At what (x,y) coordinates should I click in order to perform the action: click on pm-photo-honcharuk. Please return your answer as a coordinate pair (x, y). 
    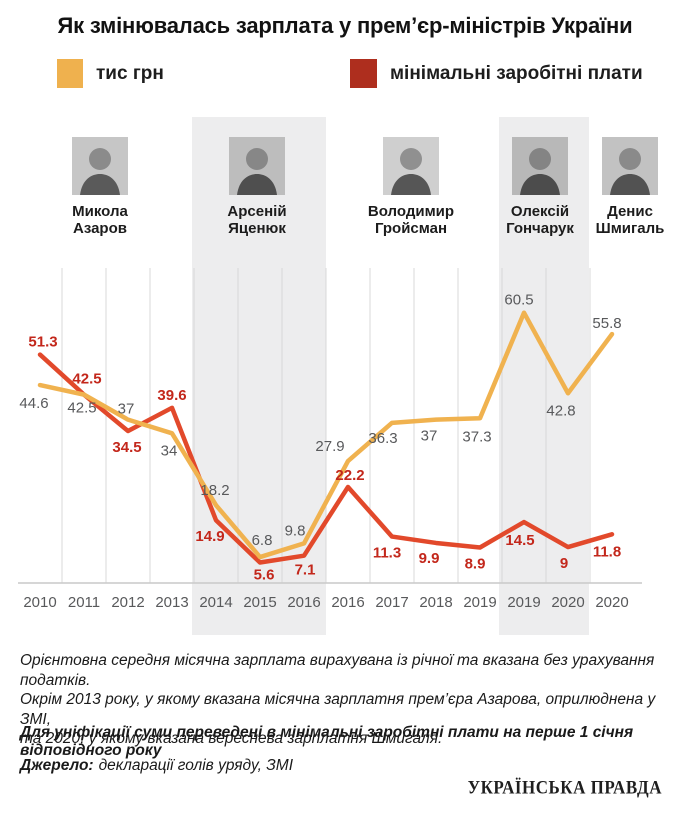
    Looking at the image, I should click on (540, 166).